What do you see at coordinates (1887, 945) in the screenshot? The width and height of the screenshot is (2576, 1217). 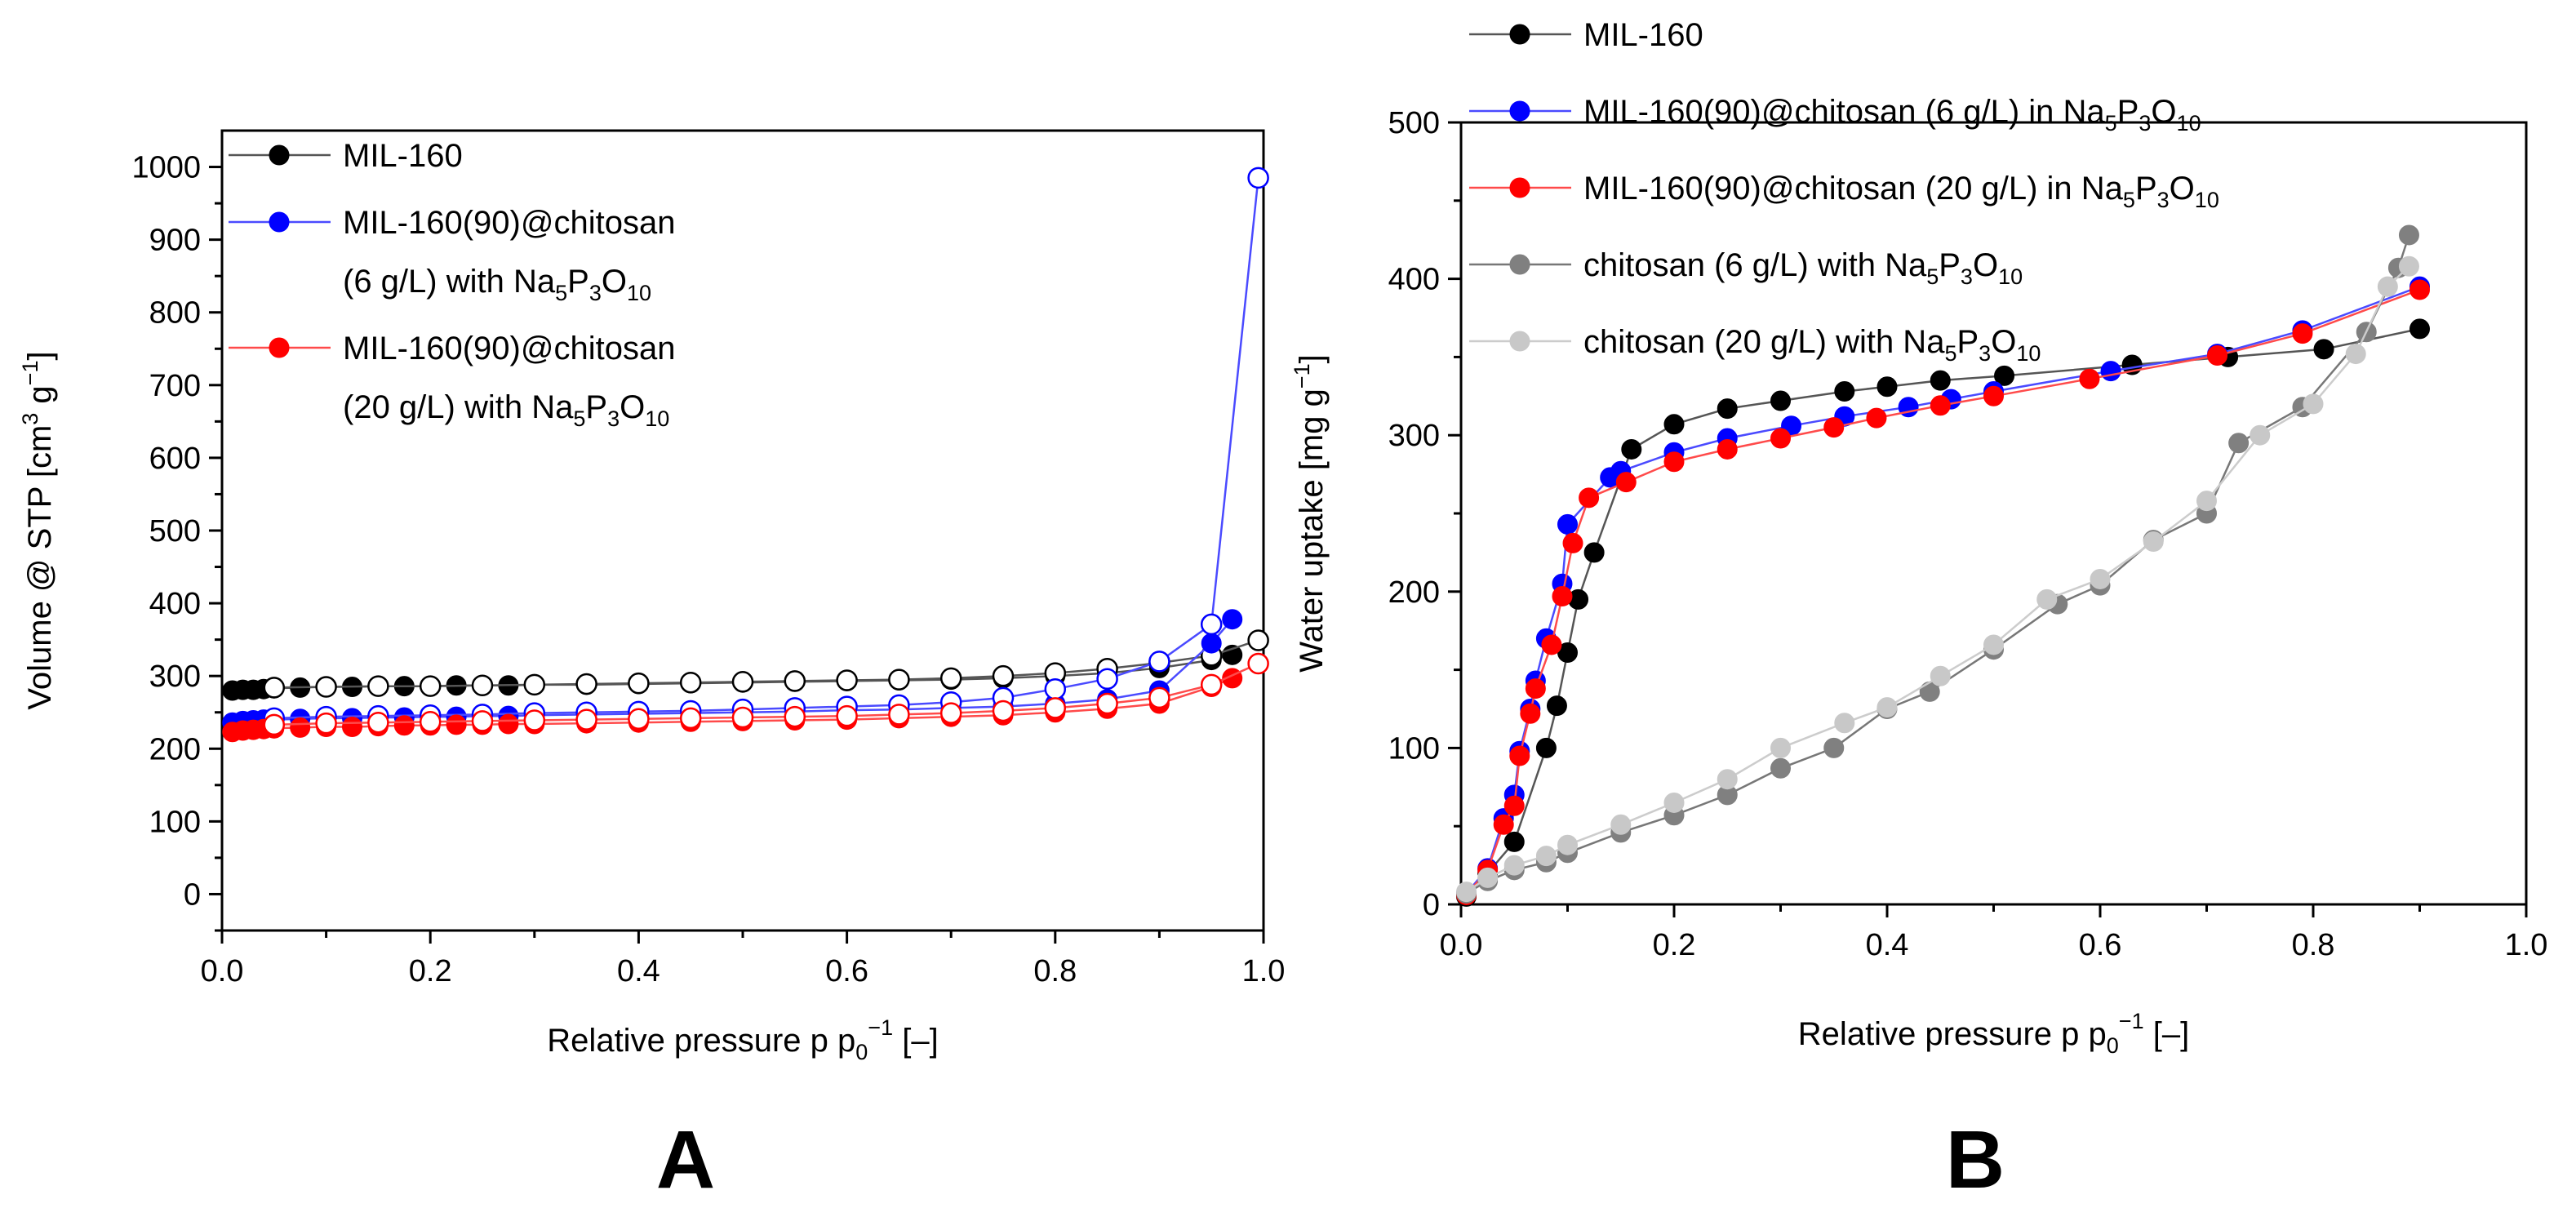 I see `x-tick-label: 0.4` at bounding box center [1887, 945].